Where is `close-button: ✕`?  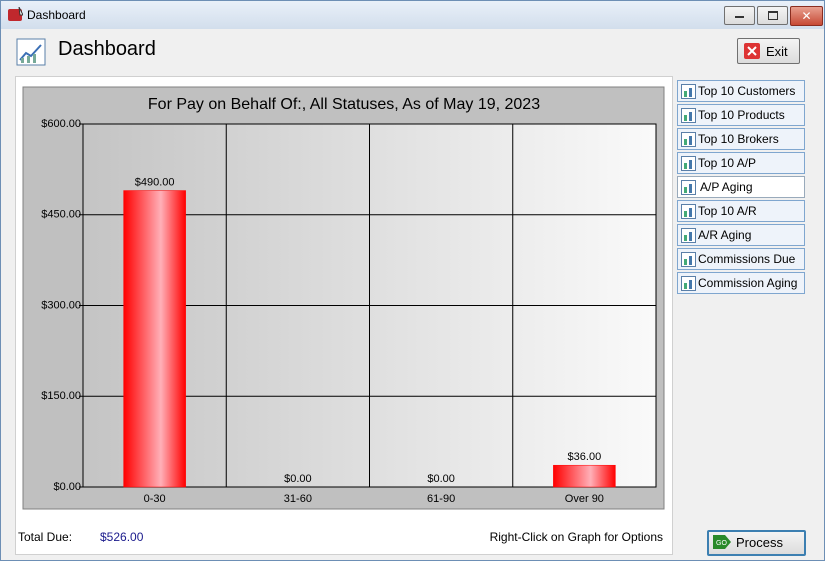
close-button: ✕ is located at coordinates (806, 16).